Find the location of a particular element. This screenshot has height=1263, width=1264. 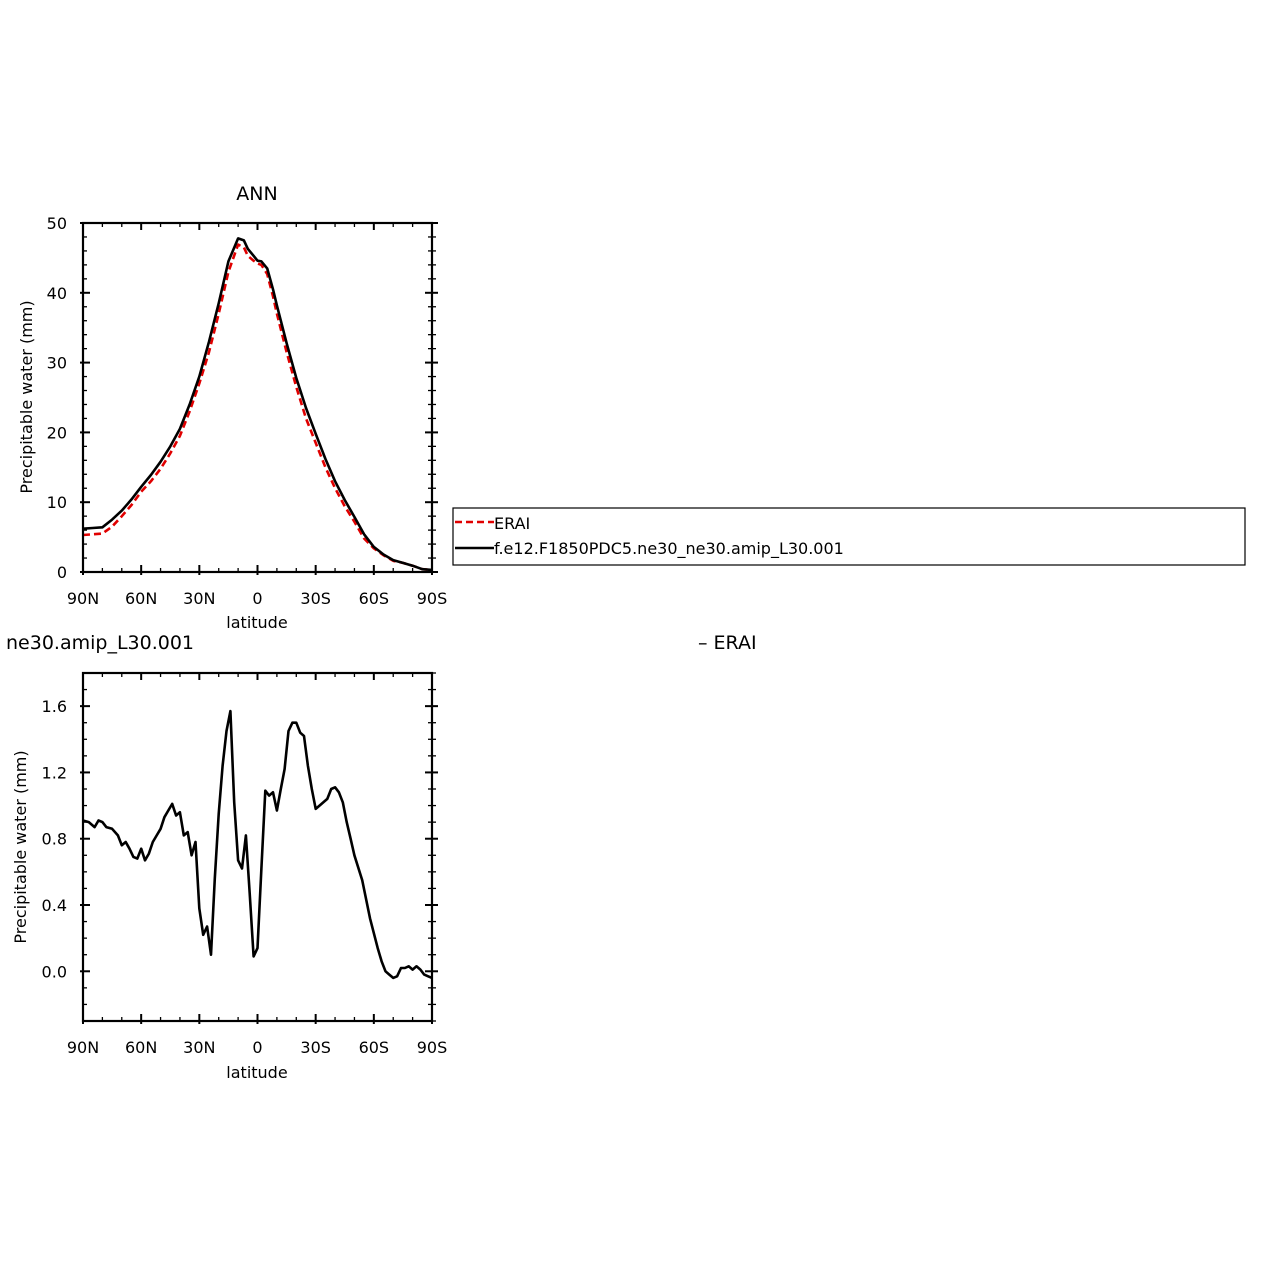

panel2-frame is located at coordinates (257, 847).